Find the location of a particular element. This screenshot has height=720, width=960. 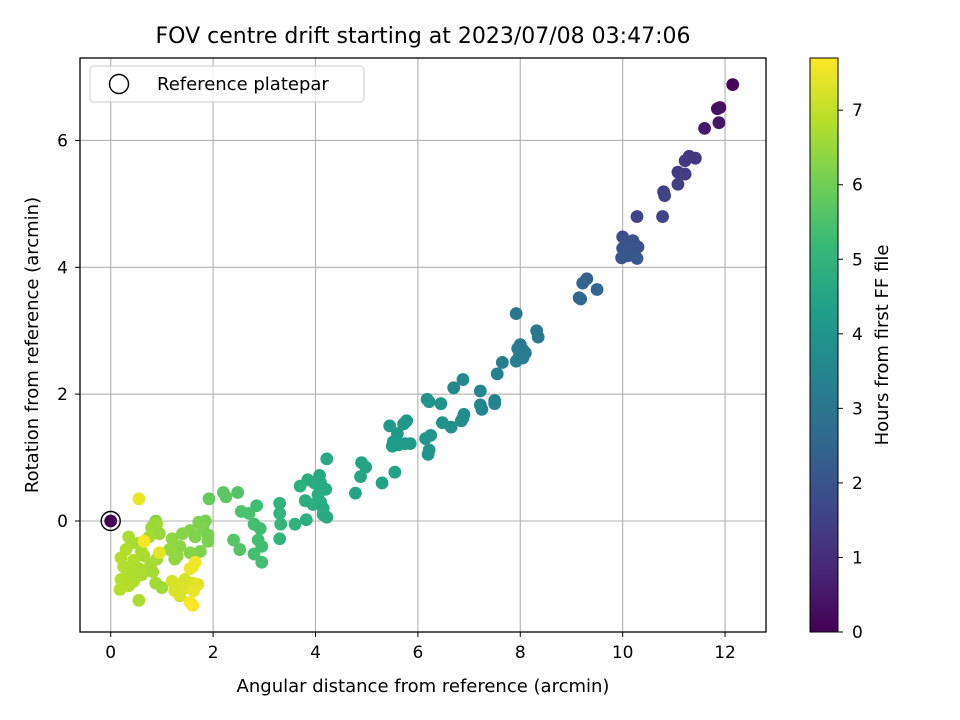

y-tick-label: 2 is located at coordinates (62, 395).